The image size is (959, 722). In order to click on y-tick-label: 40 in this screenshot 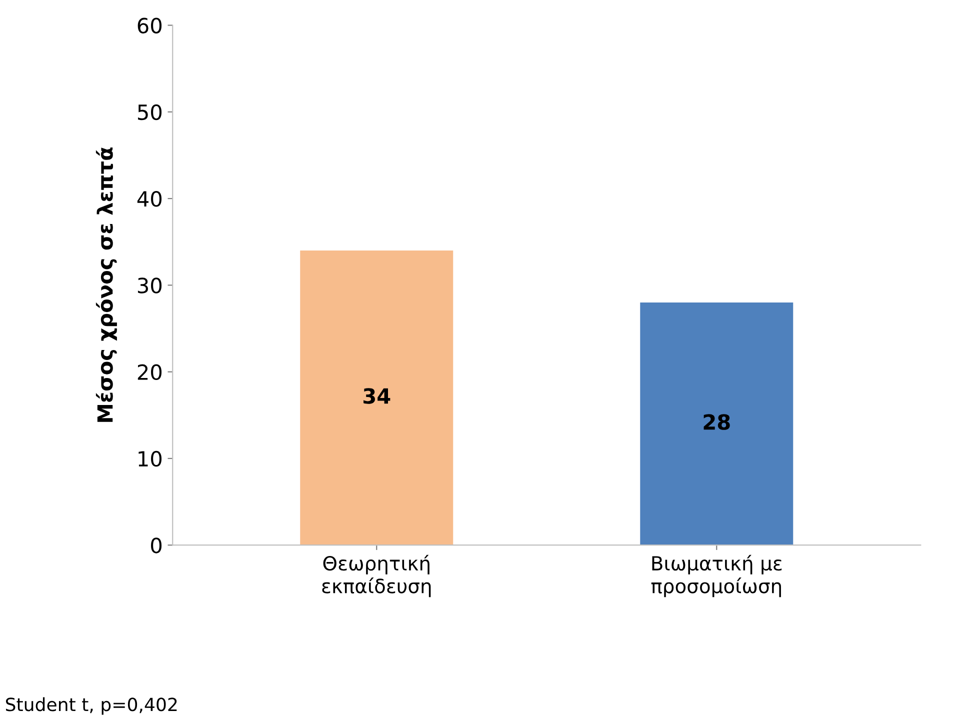, I will do `click(149, 199)`.